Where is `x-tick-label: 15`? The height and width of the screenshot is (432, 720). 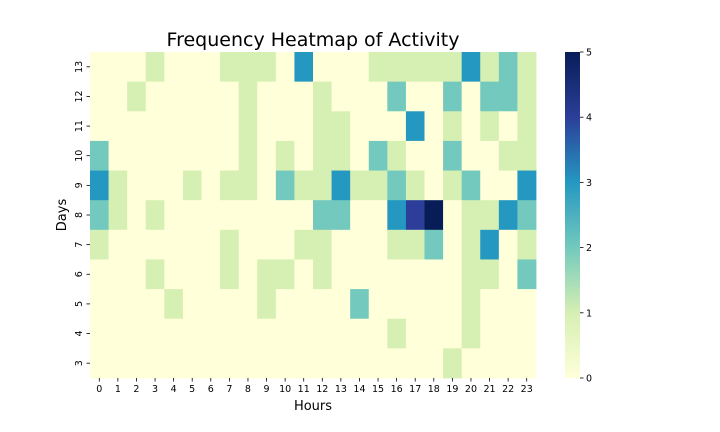 x-tick-label: 15 is located at coordinates (378, 389).